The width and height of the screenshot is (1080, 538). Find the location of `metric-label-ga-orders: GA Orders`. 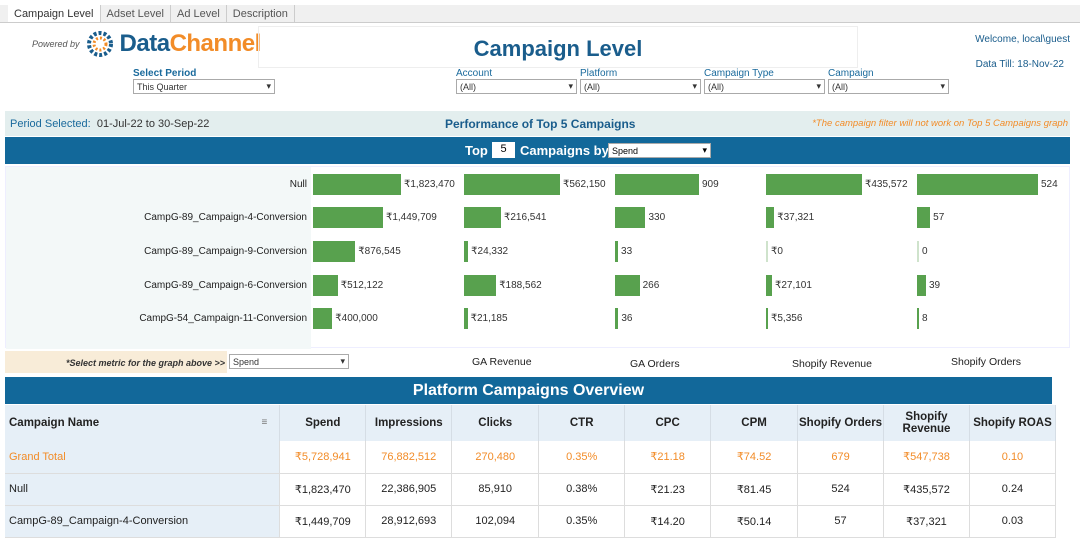

metric-label-ga-orders: GA Orders is located at coordinates (655, 364).